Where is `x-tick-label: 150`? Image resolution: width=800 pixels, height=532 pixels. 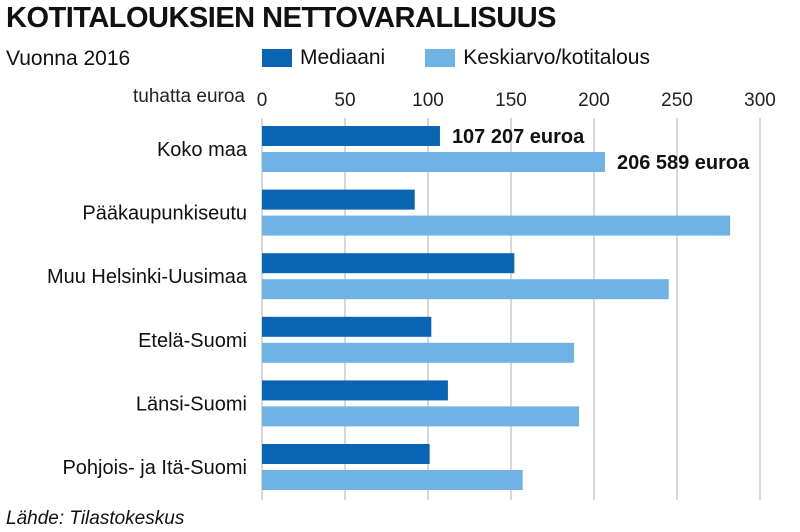 x-tick-label: 150 is located at coordinates (511, 100).